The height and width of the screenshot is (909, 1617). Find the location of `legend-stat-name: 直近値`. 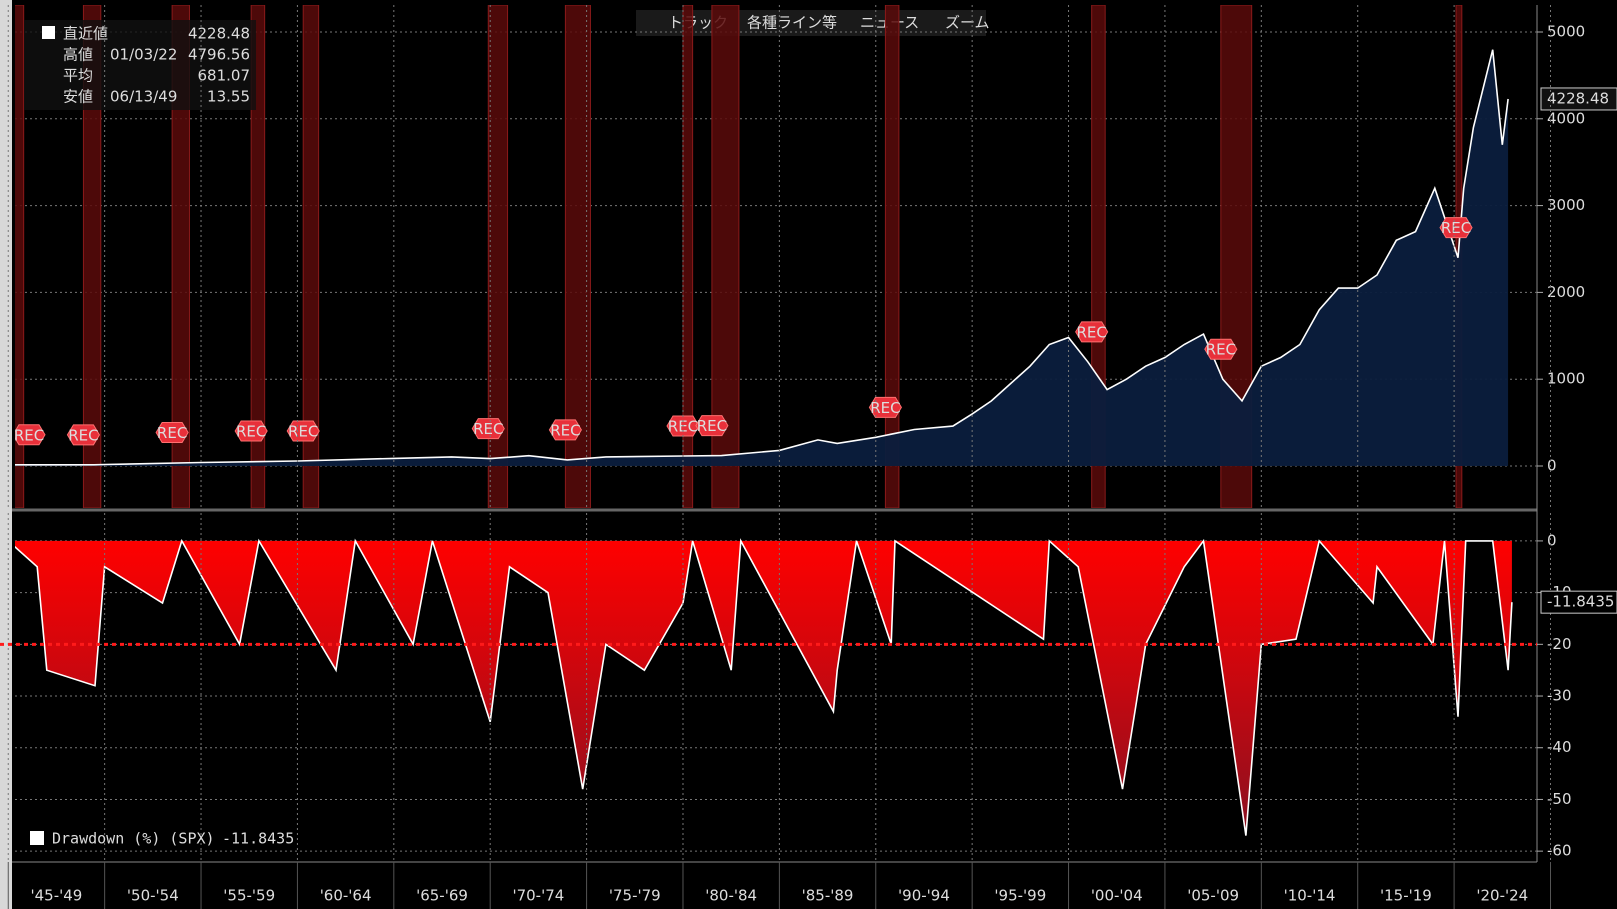

legend-stat-name: 直近値 is located at coordinates (85, 34).